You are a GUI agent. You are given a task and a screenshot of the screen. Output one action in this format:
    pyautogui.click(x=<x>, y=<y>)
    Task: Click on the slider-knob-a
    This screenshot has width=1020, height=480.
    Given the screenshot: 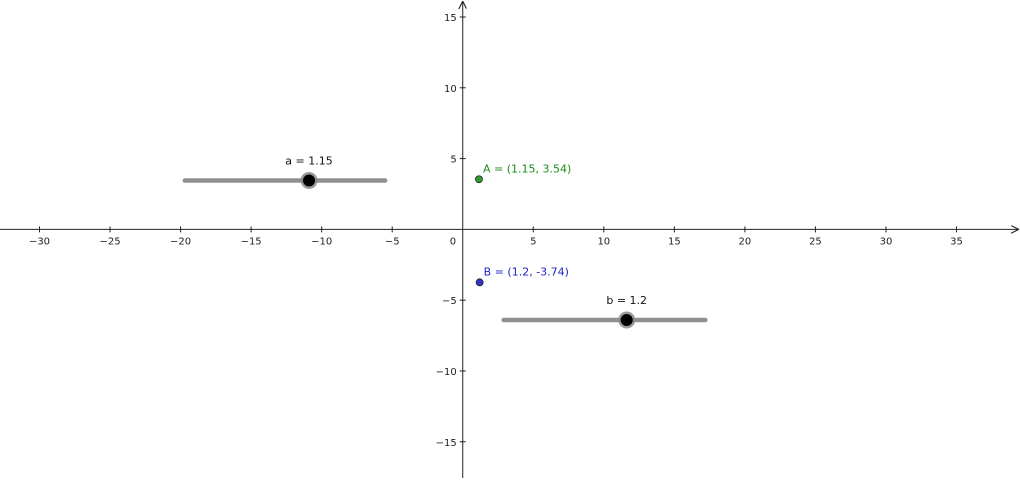 What is the action you would take?
    pyautogui.click(x=309, y=180)
    